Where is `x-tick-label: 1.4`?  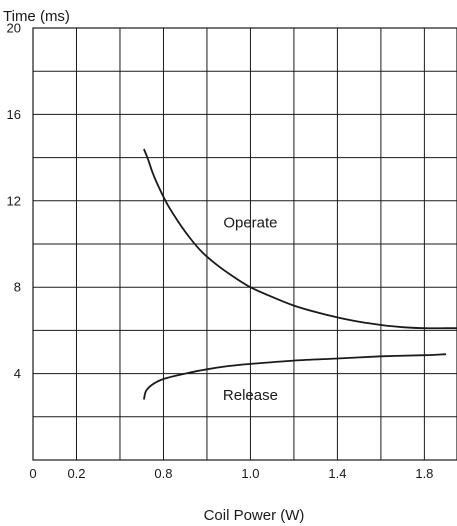
x-tick-label: 1.4 is located at coordinates (337, 473).